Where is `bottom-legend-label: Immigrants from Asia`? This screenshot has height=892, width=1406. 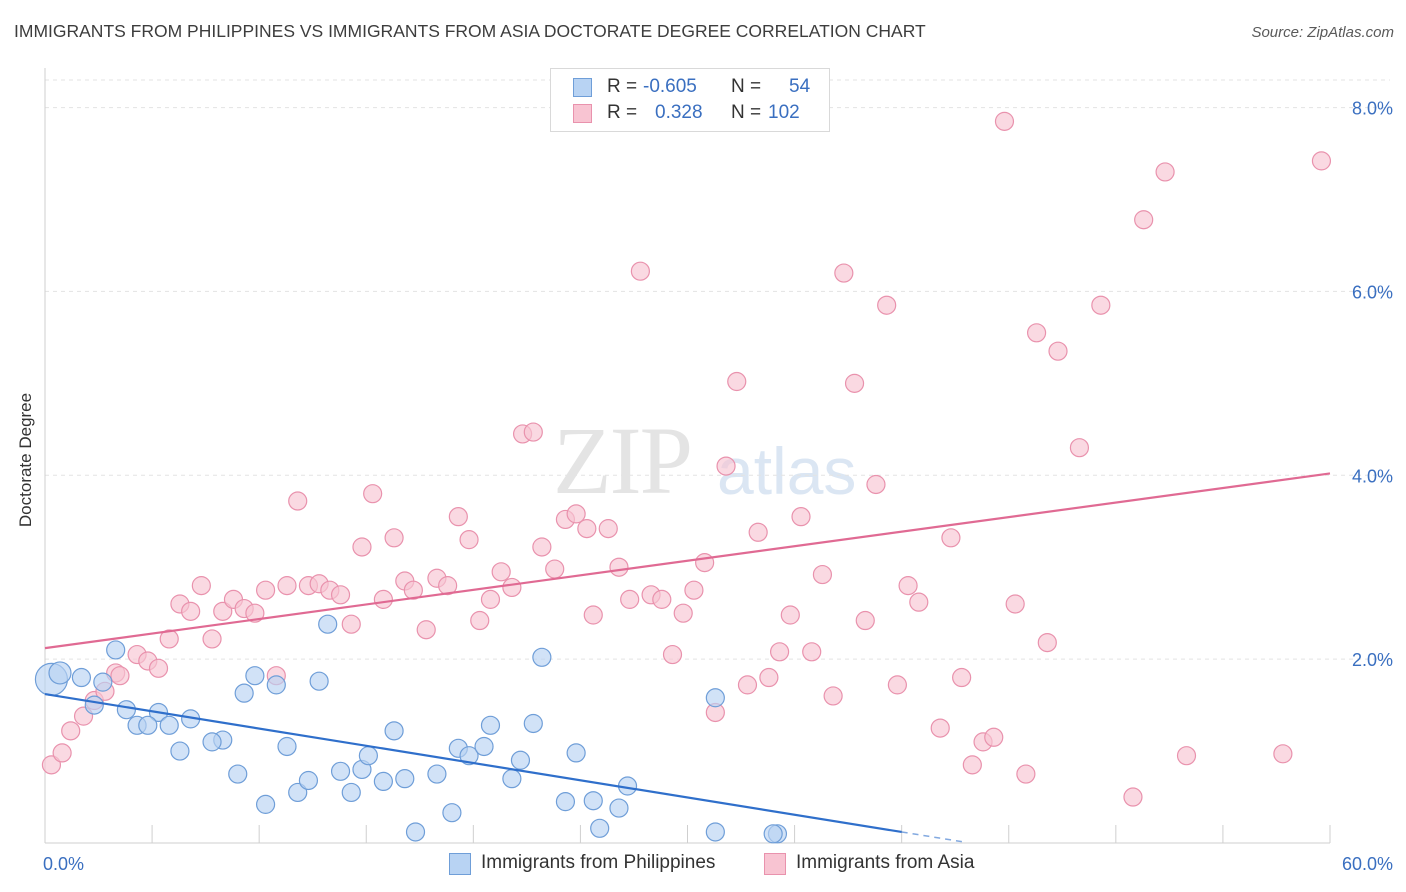 bottom-legend-label: Immigrants from Asia is located at coordinates (885, 862).